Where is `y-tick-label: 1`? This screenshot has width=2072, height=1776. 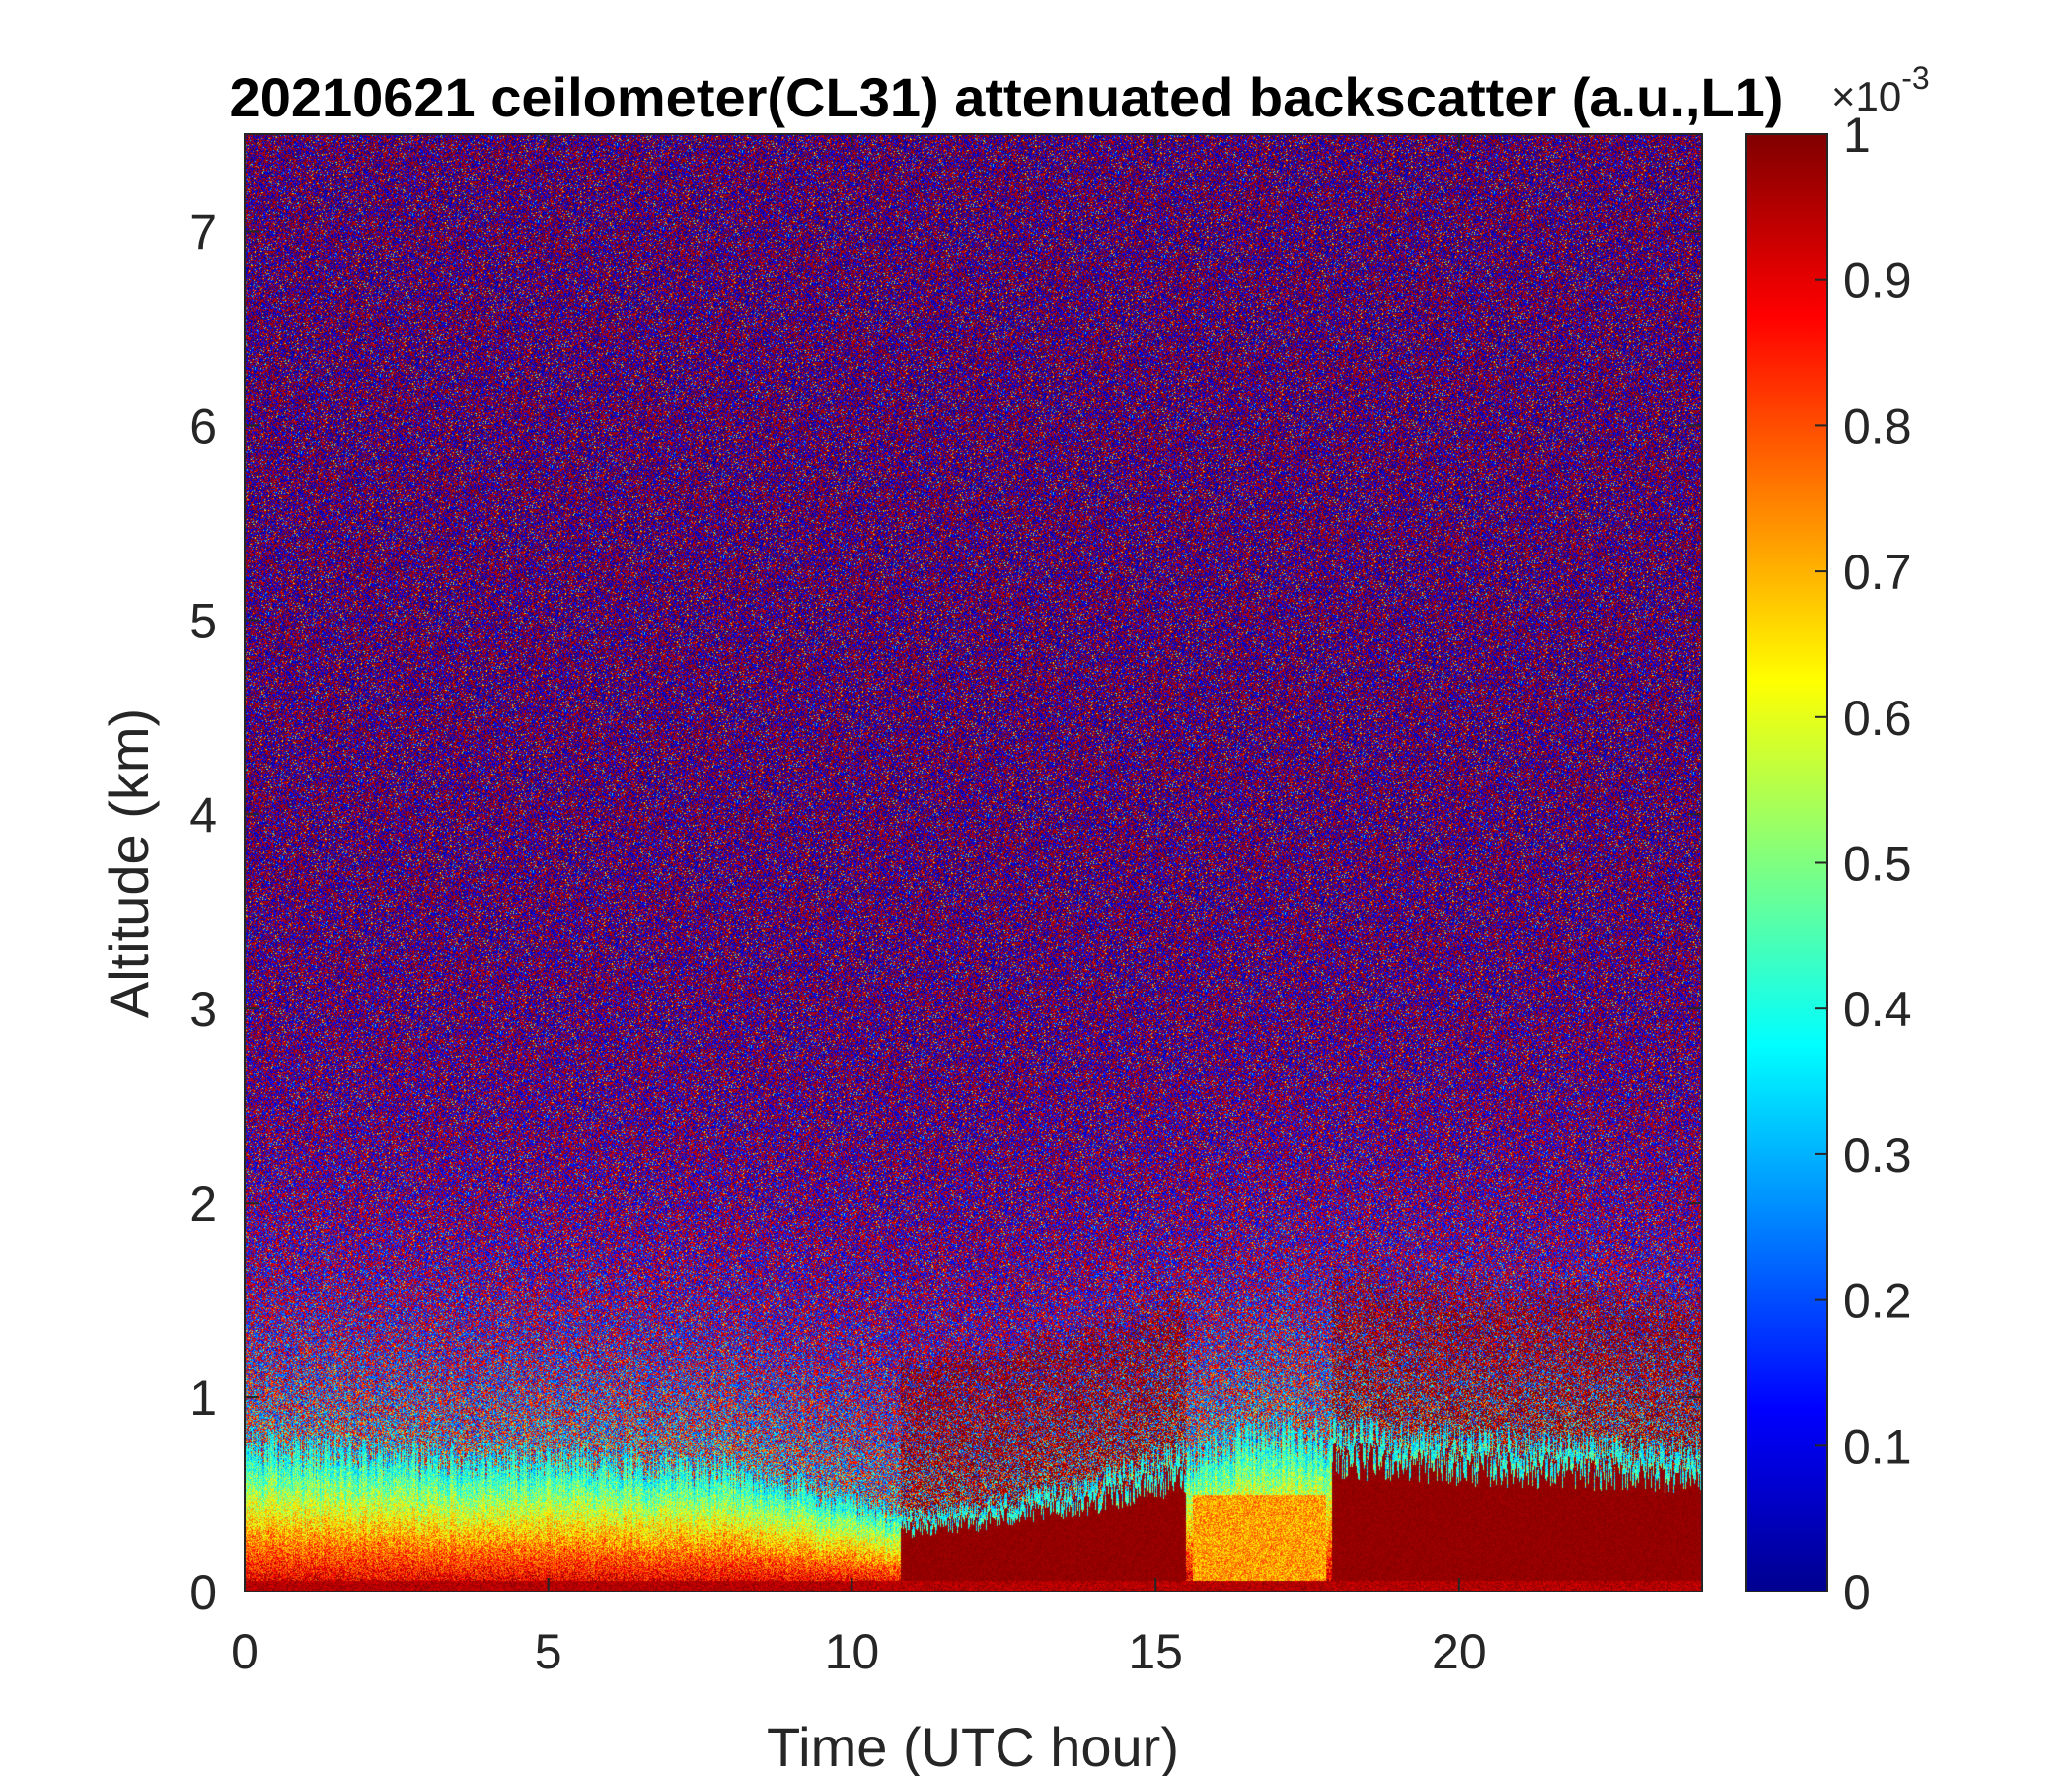 y-tick-label: 1 is located at coordinates (203, 1398).